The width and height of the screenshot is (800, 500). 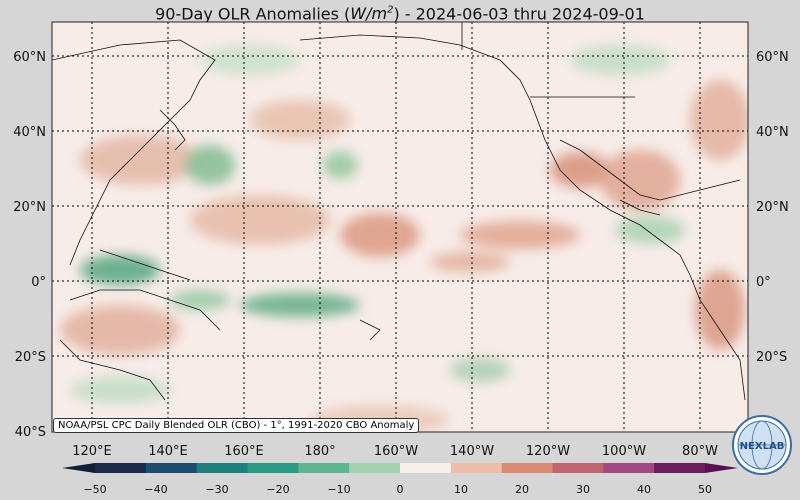 What do you see at coordinates (155, 489) in the screenshot?
I see `colorbar-tick-label: −40` at bounding box center [155, 489].